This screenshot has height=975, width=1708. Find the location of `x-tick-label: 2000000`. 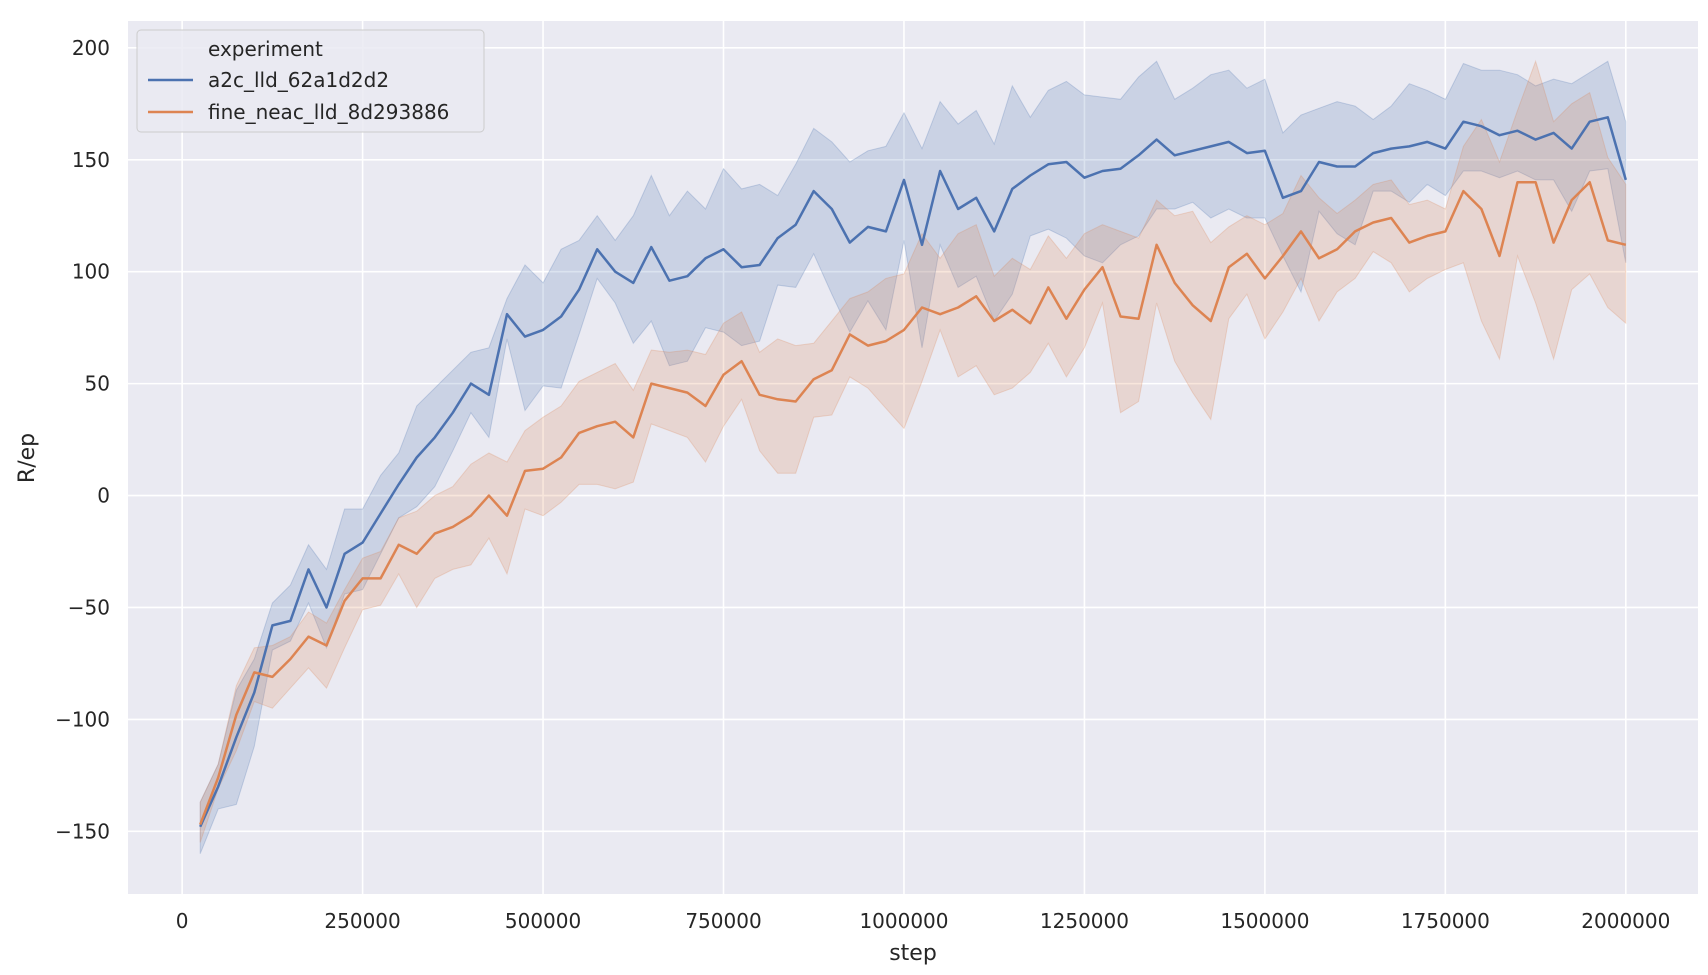

x-tick-label: 2000000 is located at coordinates (1625, 921).